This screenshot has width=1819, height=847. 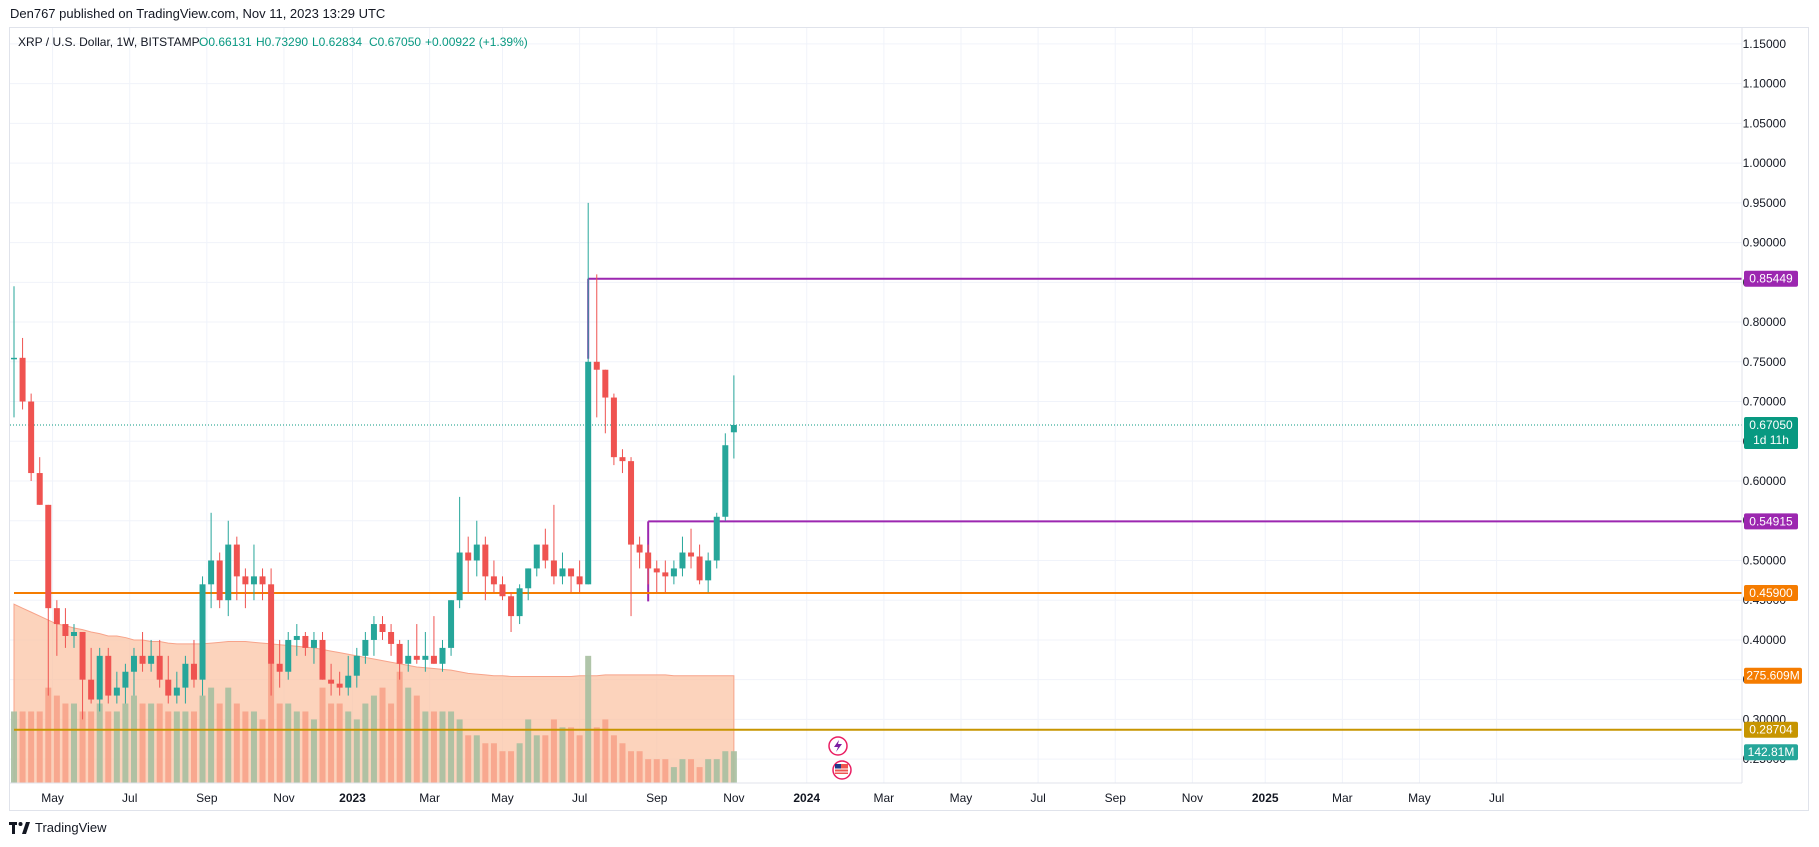 What do you see at coordinates (1765, 402) in the screenshot?
I see `price-tick-label: 0.70000` at bounding box center [1765, 402].